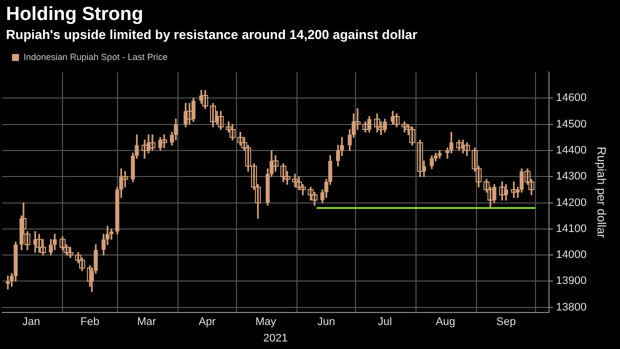 This screenshot has height=349, width=620. Describe the element at coordinates (266, 322) in the screenshot. I see `x-tick-label: May` at that location.